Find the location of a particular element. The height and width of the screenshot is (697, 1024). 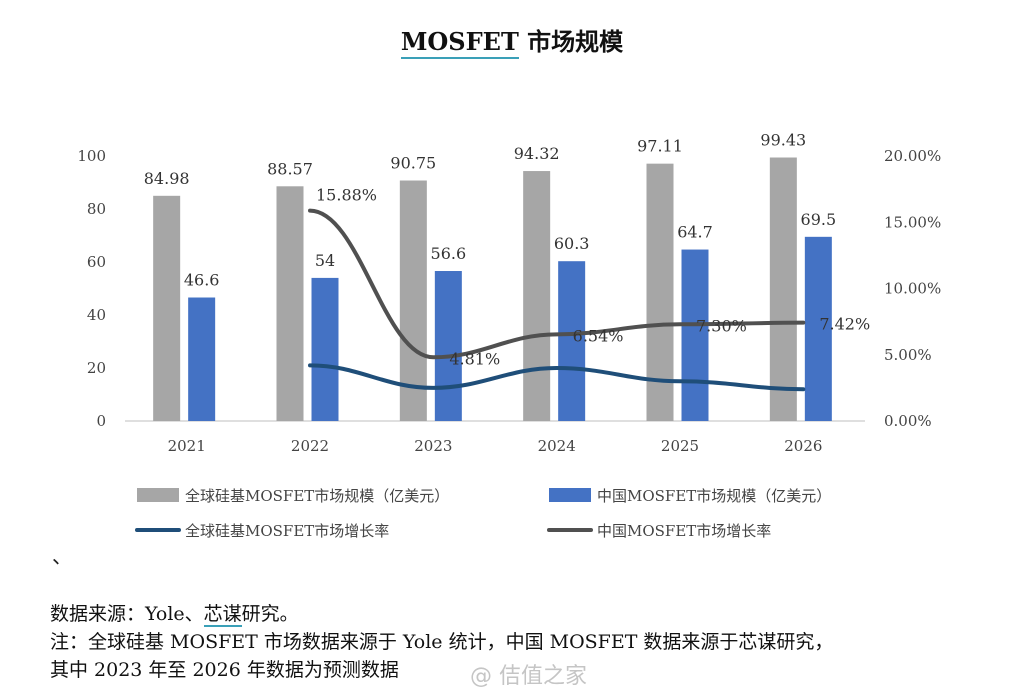

chart-title-prefix: MOSFET is located at coordinates (459, 43).